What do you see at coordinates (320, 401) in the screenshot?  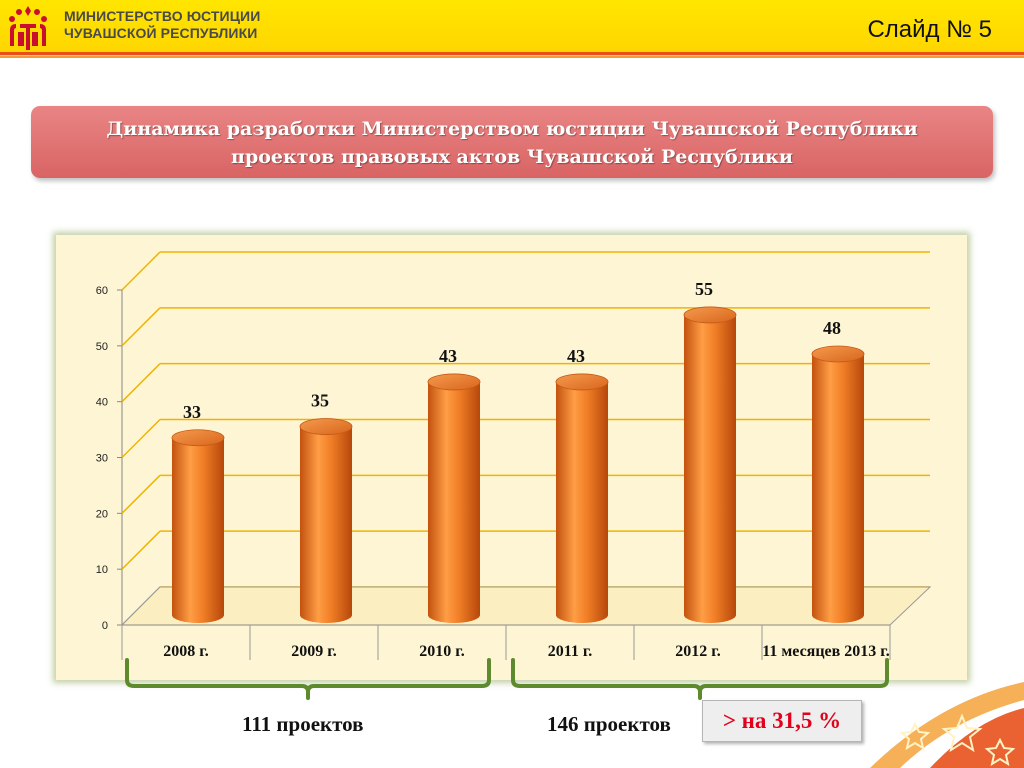 I see `data-label: 35` at bounding box center [320, 401].